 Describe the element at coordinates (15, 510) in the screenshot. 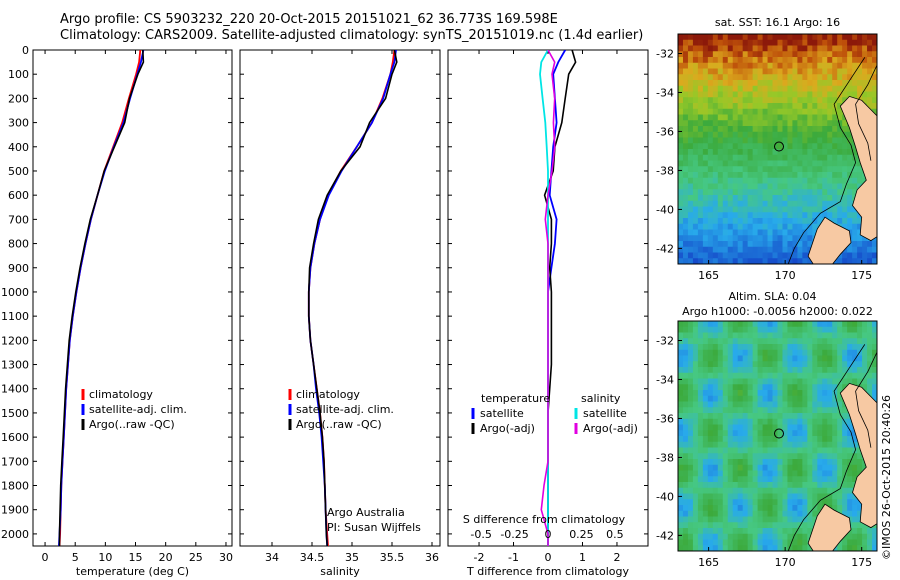

I see `y-tick-label: 1900` at that location.